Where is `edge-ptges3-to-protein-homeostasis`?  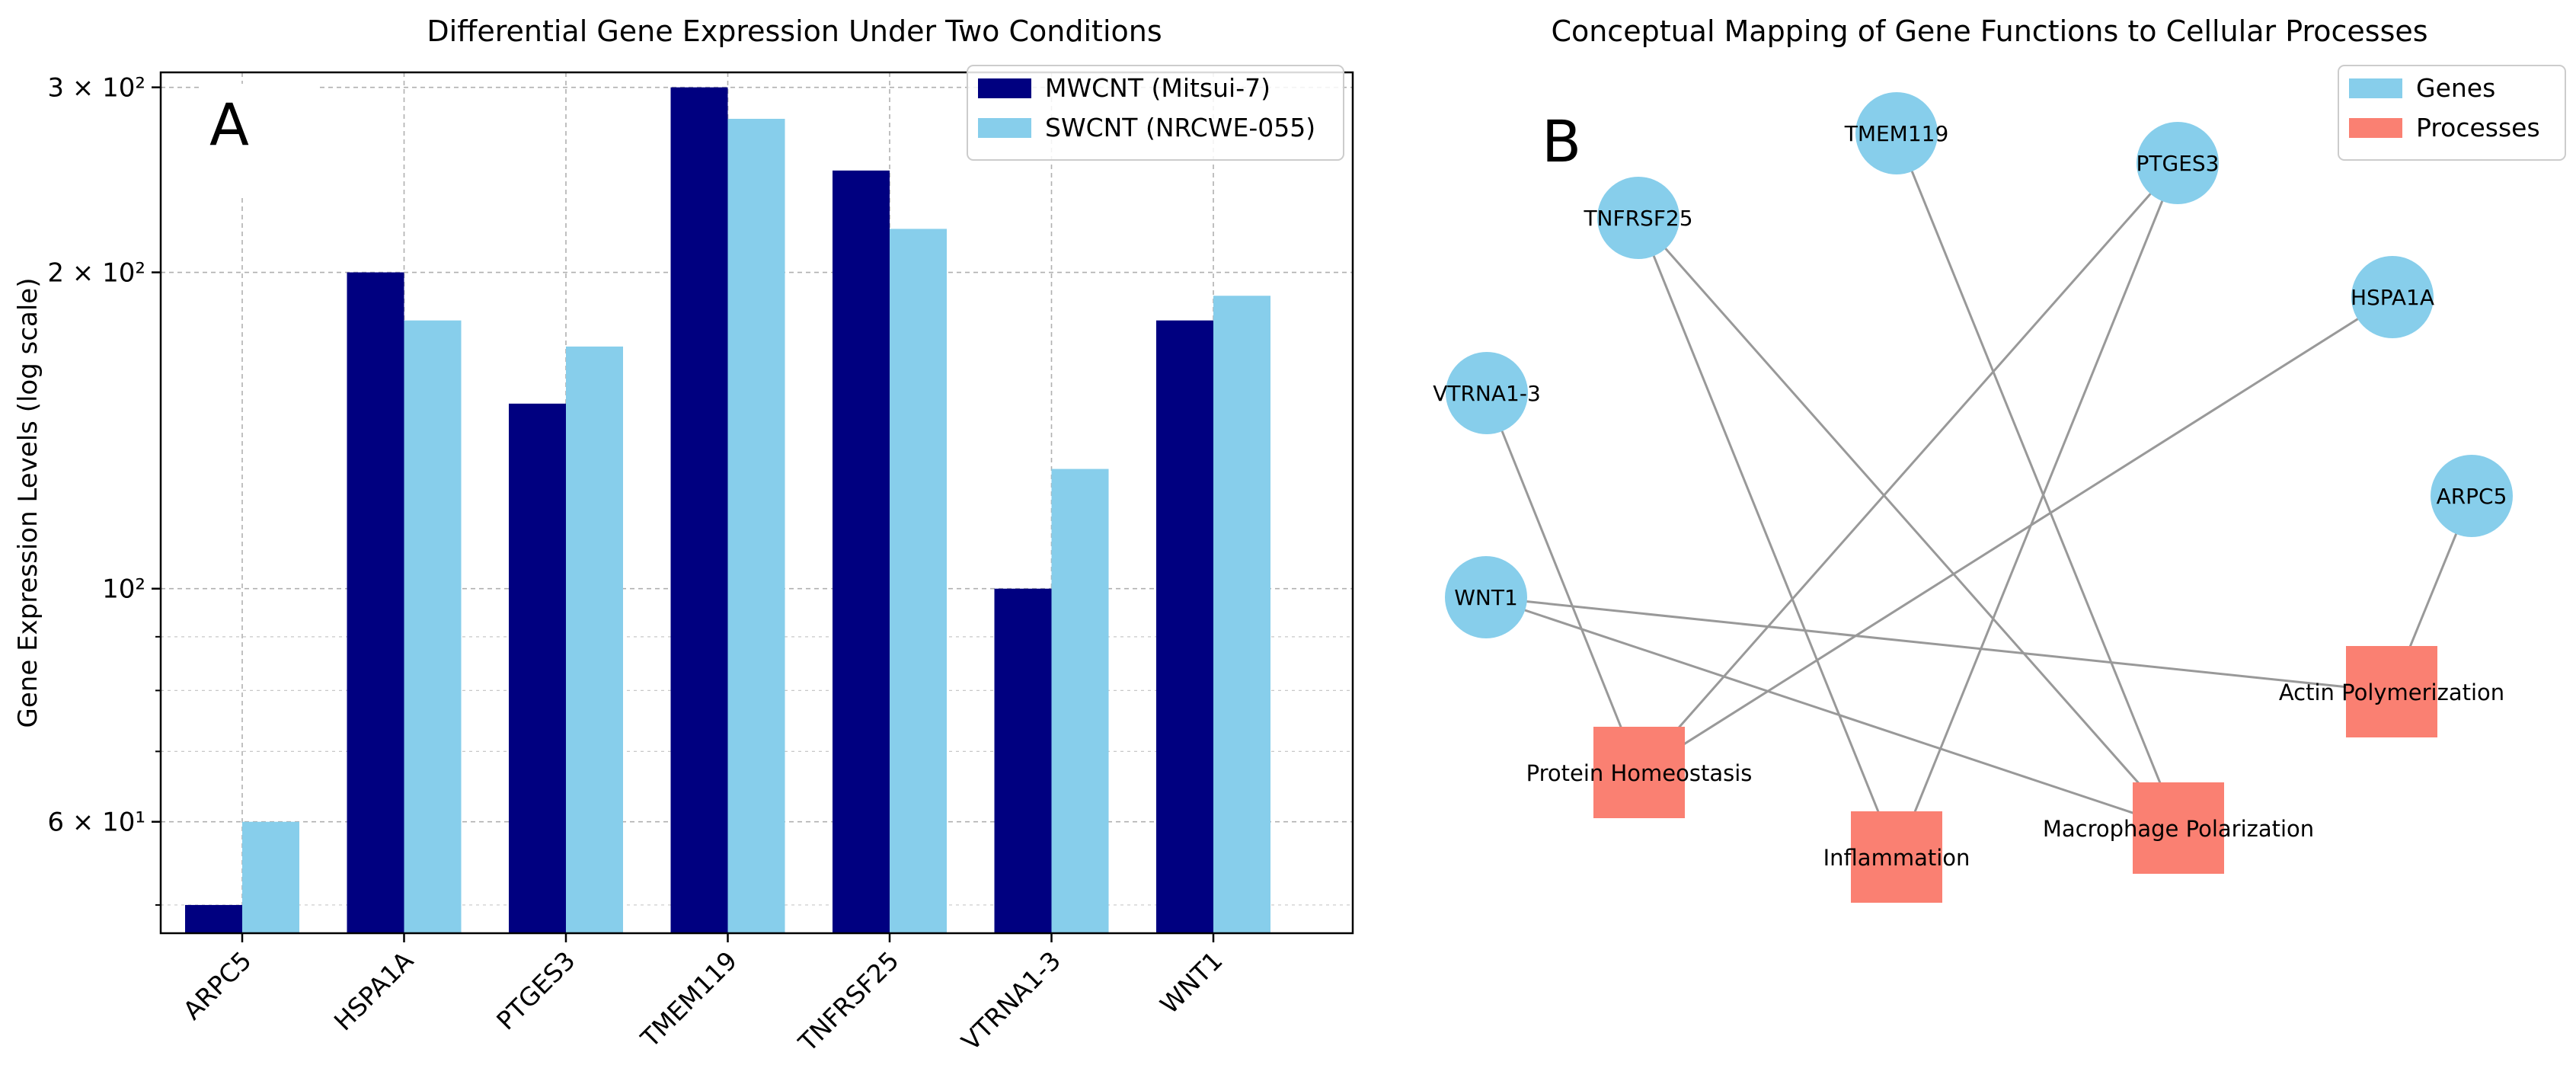
edge-ptges3-to-protein-homeostasis is located at coordinates (1908, 467).